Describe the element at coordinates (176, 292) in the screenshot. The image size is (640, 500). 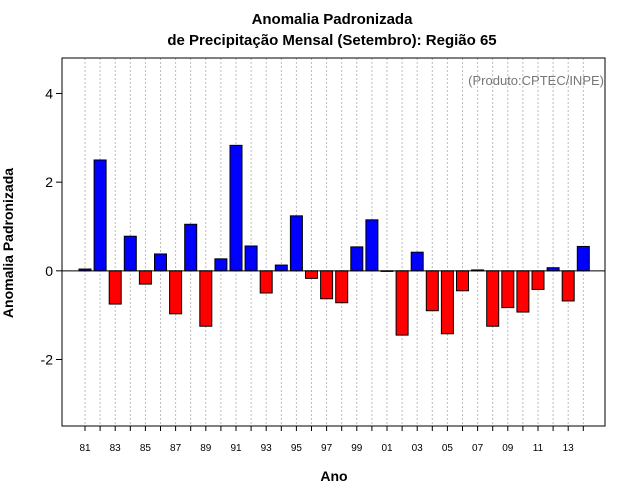
I see `bar-1987` at that location.